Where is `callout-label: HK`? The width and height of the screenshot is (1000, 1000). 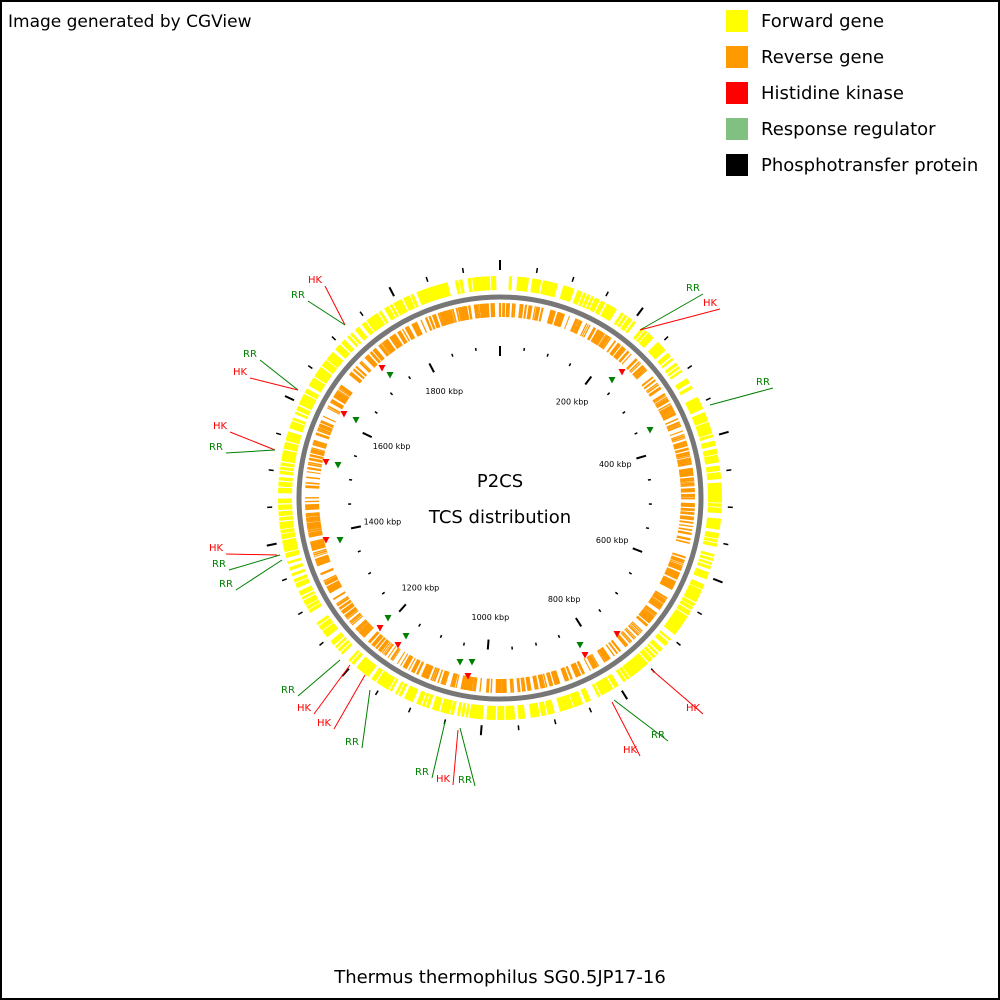
callout-label: HK is located at coordinates (304, 708).